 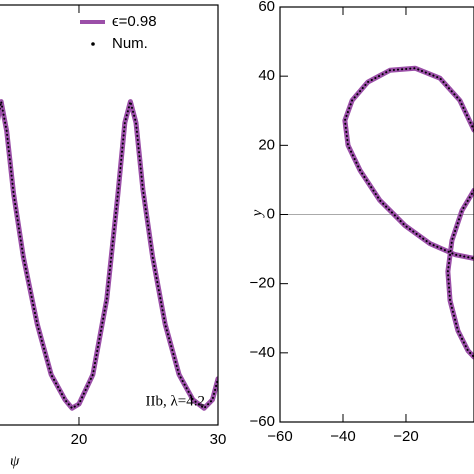 I want to click on x-tick-label: −60, so click(x=279, y=436).